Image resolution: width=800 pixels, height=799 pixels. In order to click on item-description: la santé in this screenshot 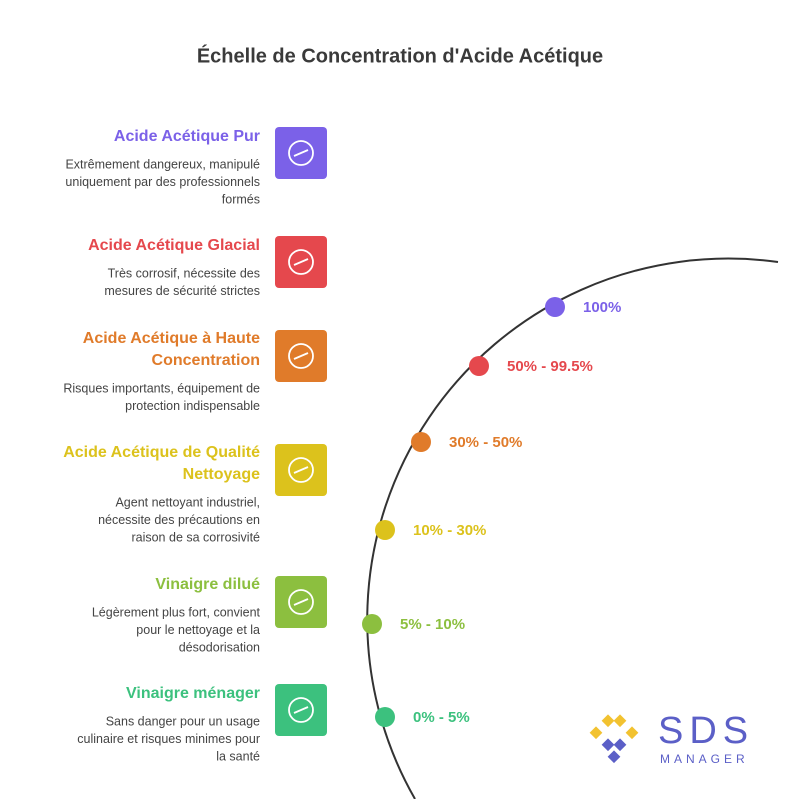, I will do `click(238, 756)`.